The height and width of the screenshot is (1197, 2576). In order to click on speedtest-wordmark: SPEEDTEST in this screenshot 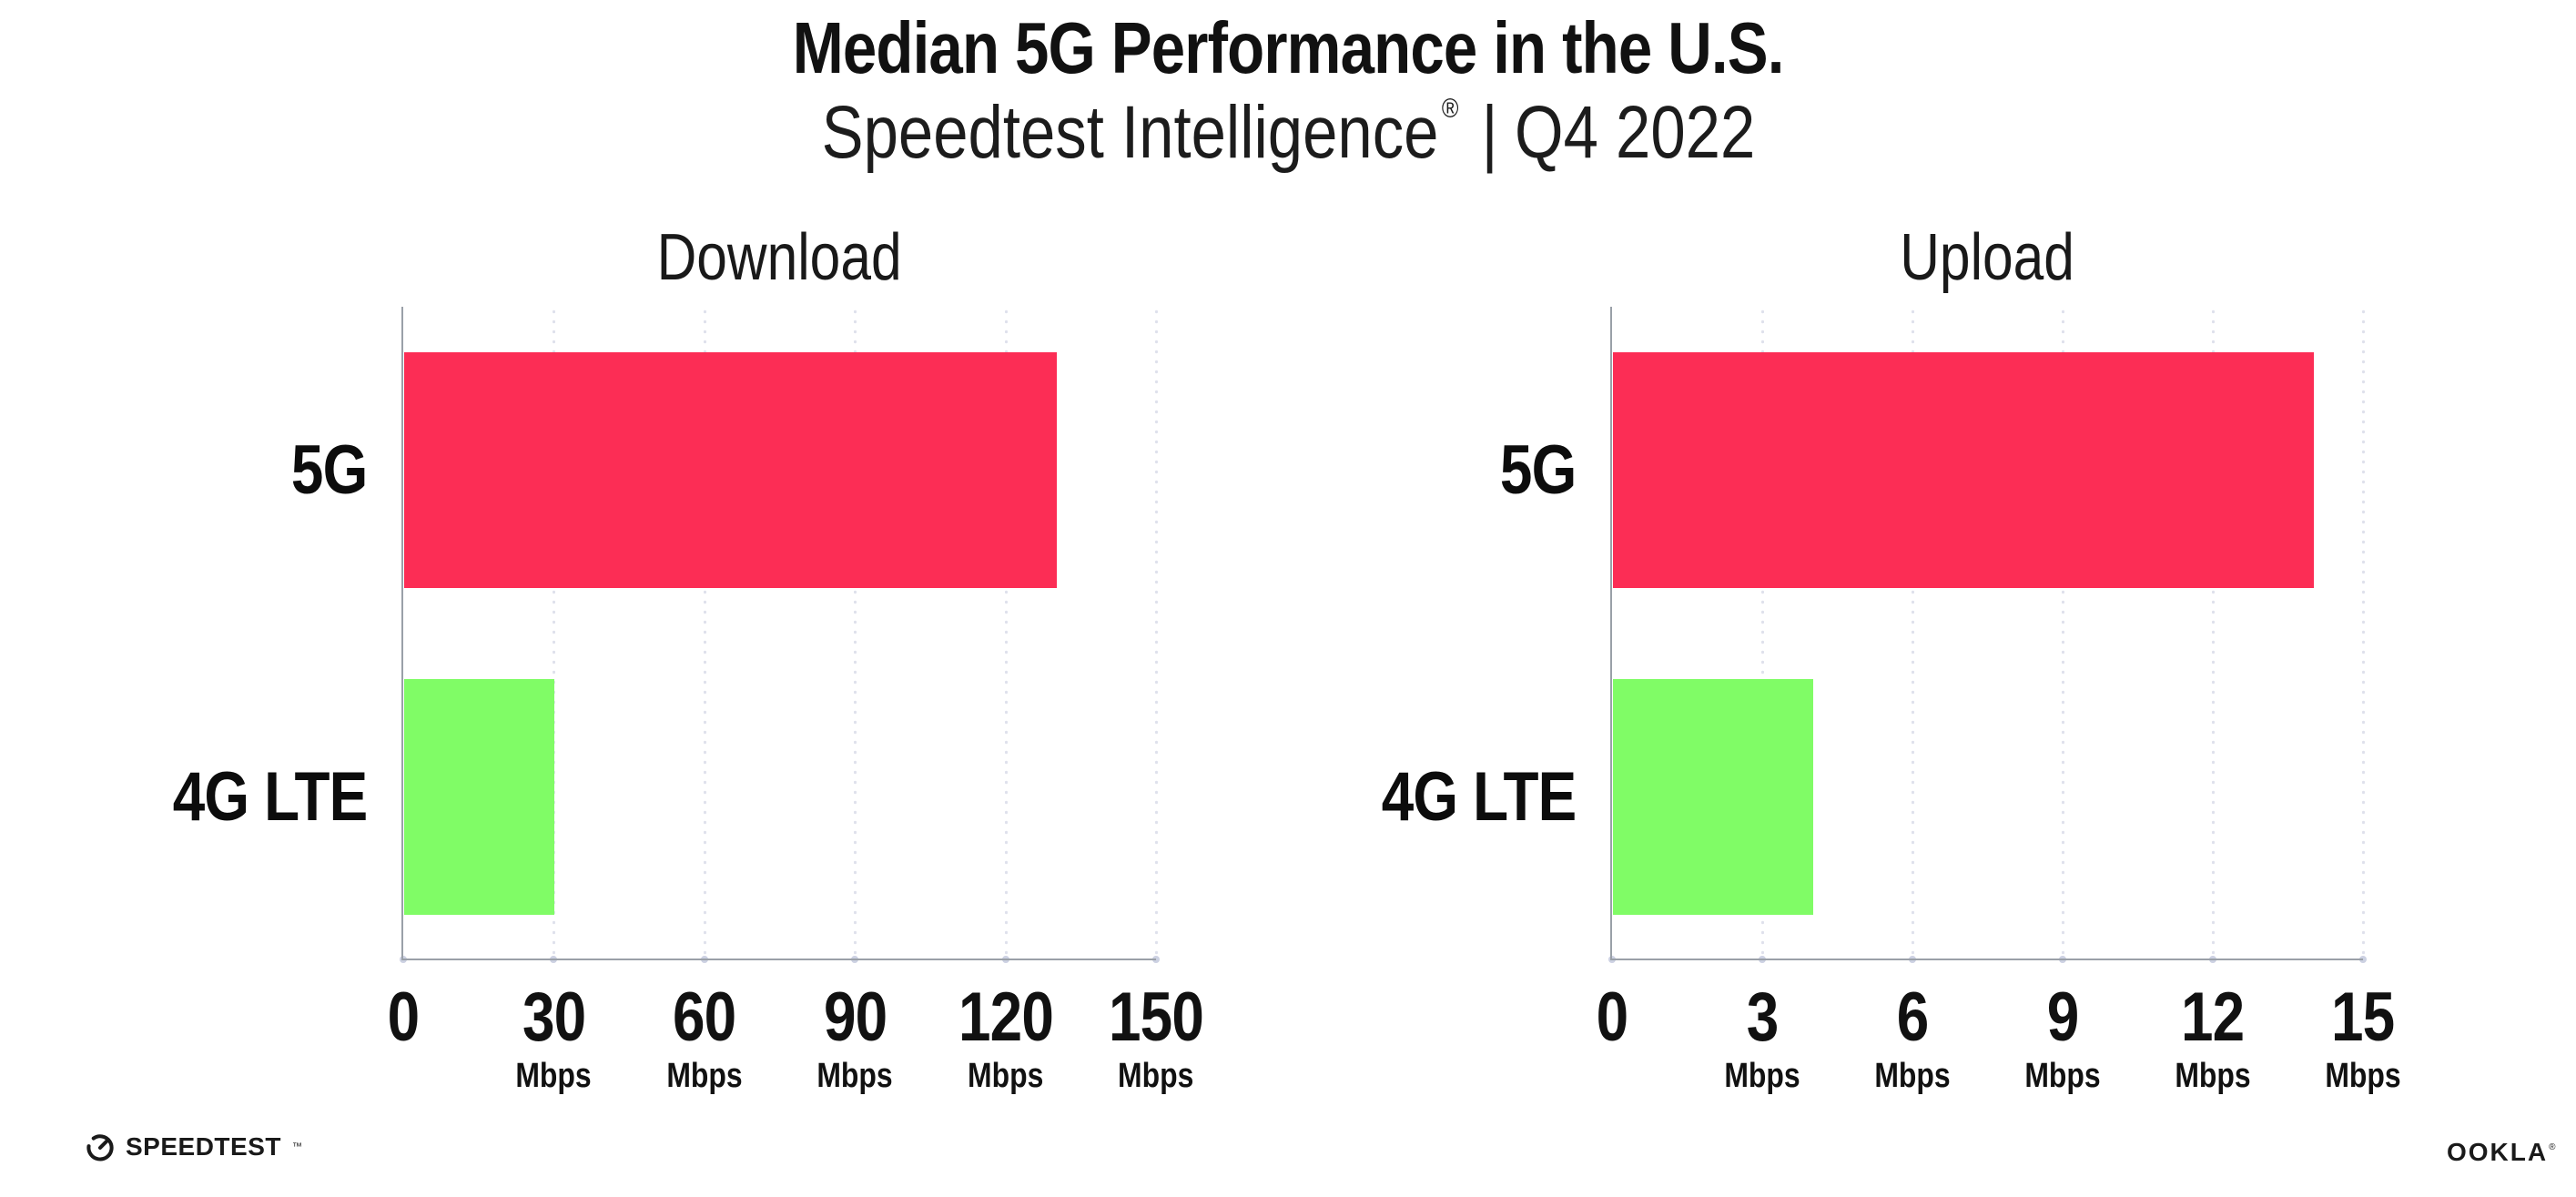, I will do `click(203, 1146)`.